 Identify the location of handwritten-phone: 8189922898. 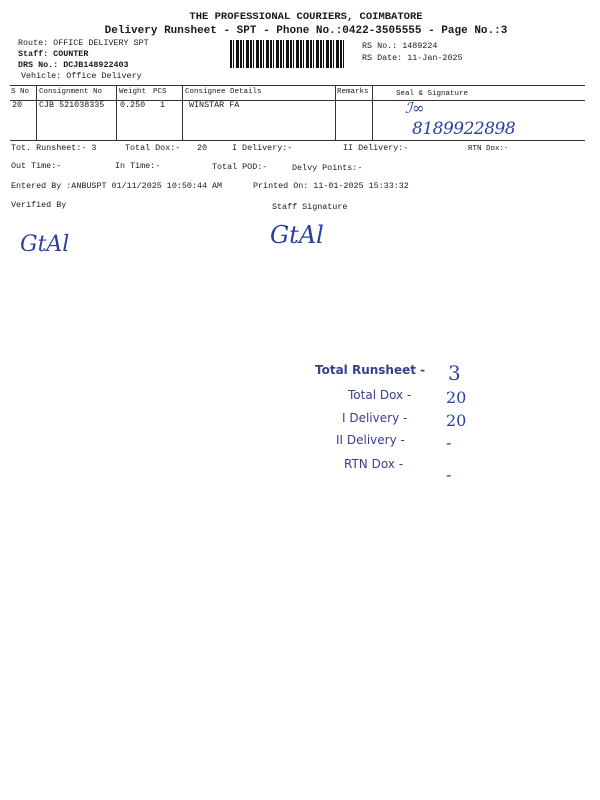
(464, 129).